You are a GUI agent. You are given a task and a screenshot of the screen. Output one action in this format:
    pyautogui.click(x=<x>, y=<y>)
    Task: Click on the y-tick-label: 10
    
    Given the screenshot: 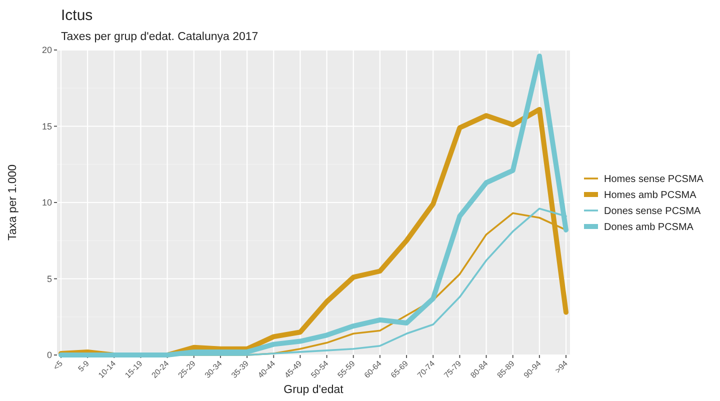 What is the action you would take?
    pyautogui.click(x=47, y=203)
    